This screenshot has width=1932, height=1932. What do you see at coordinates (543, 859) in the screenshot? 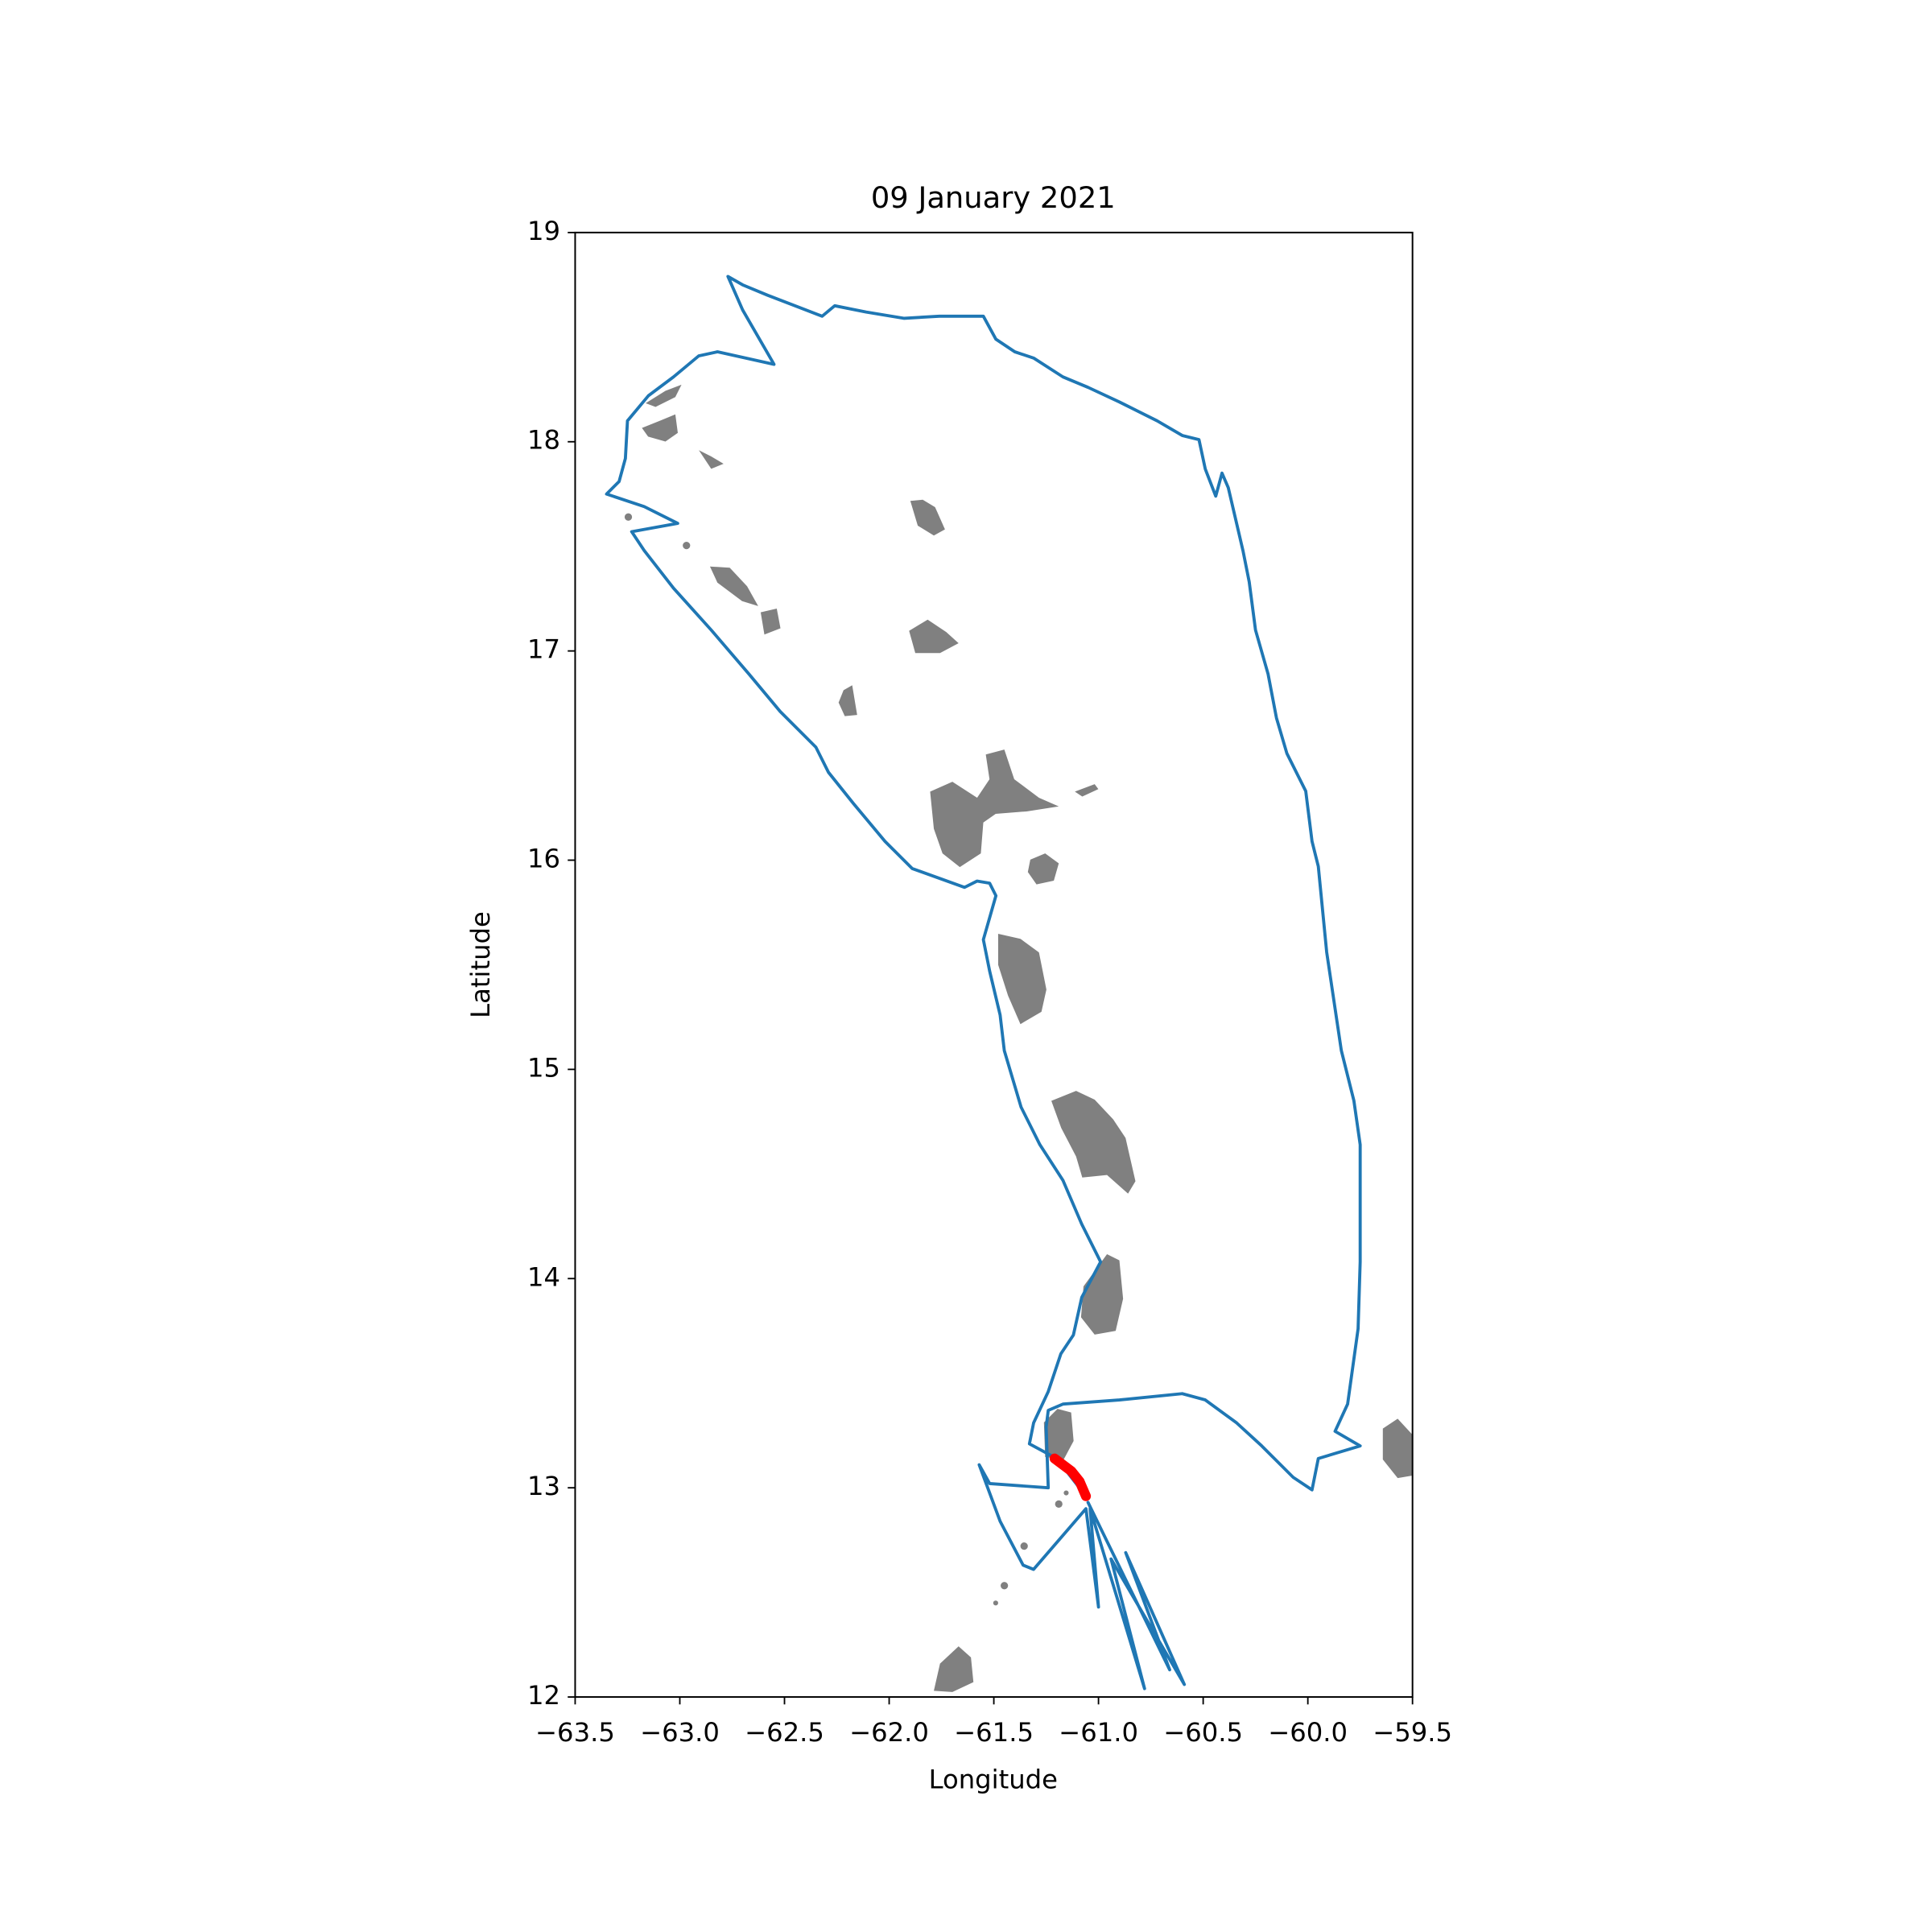
I see `y-tick-label: 16` at bounding box center [543, 859].